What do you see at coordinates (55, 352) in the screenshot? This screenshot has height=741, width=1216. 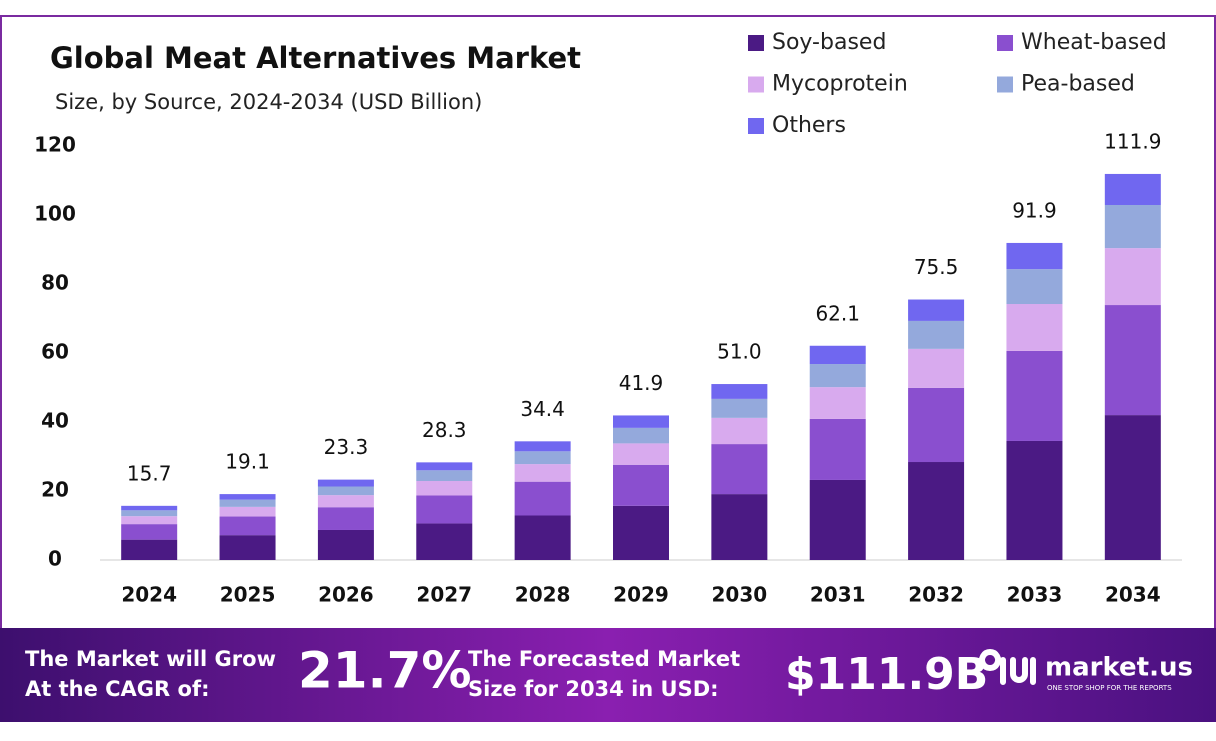 I see `y-tick-label: 60` at bounding box center [55, 352].